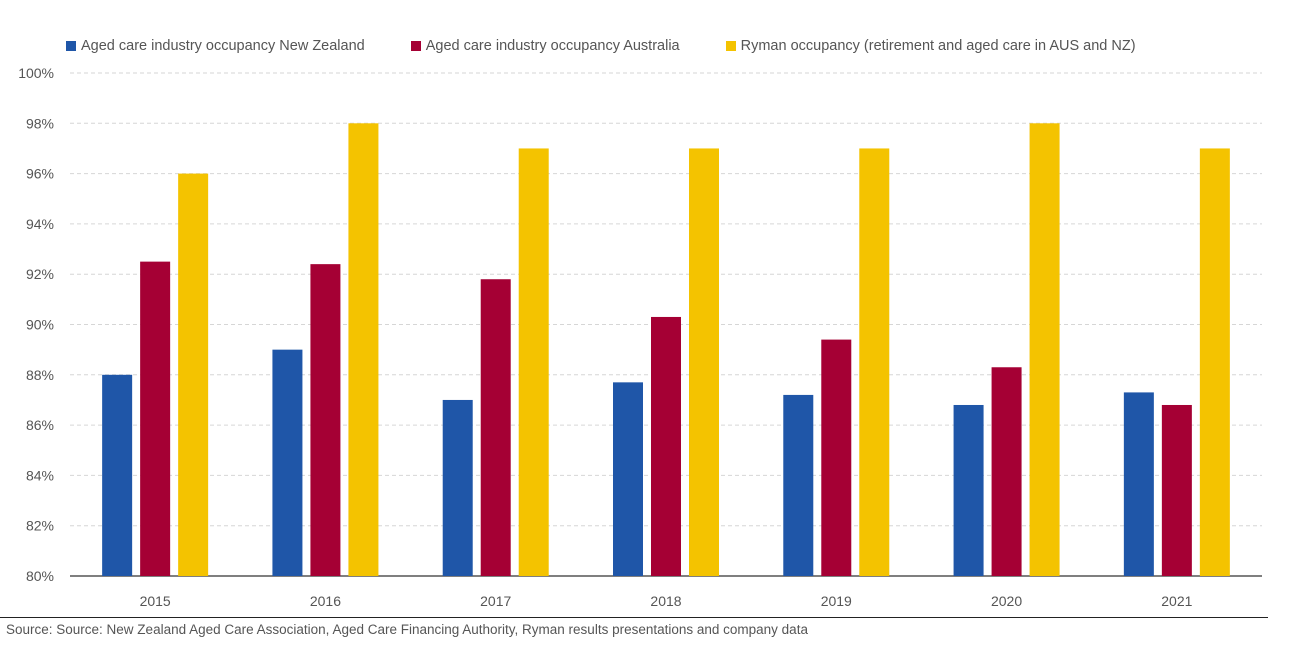 The width and height of the screenshot is (1290, 646). Describe the element at coordinates (634, 617) in the screenshot. I see `source-divider` at that location.